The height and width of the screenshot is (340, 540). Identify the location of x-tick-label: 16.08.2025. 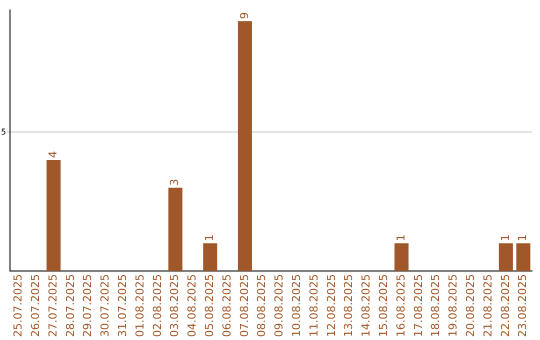
(401, 306).